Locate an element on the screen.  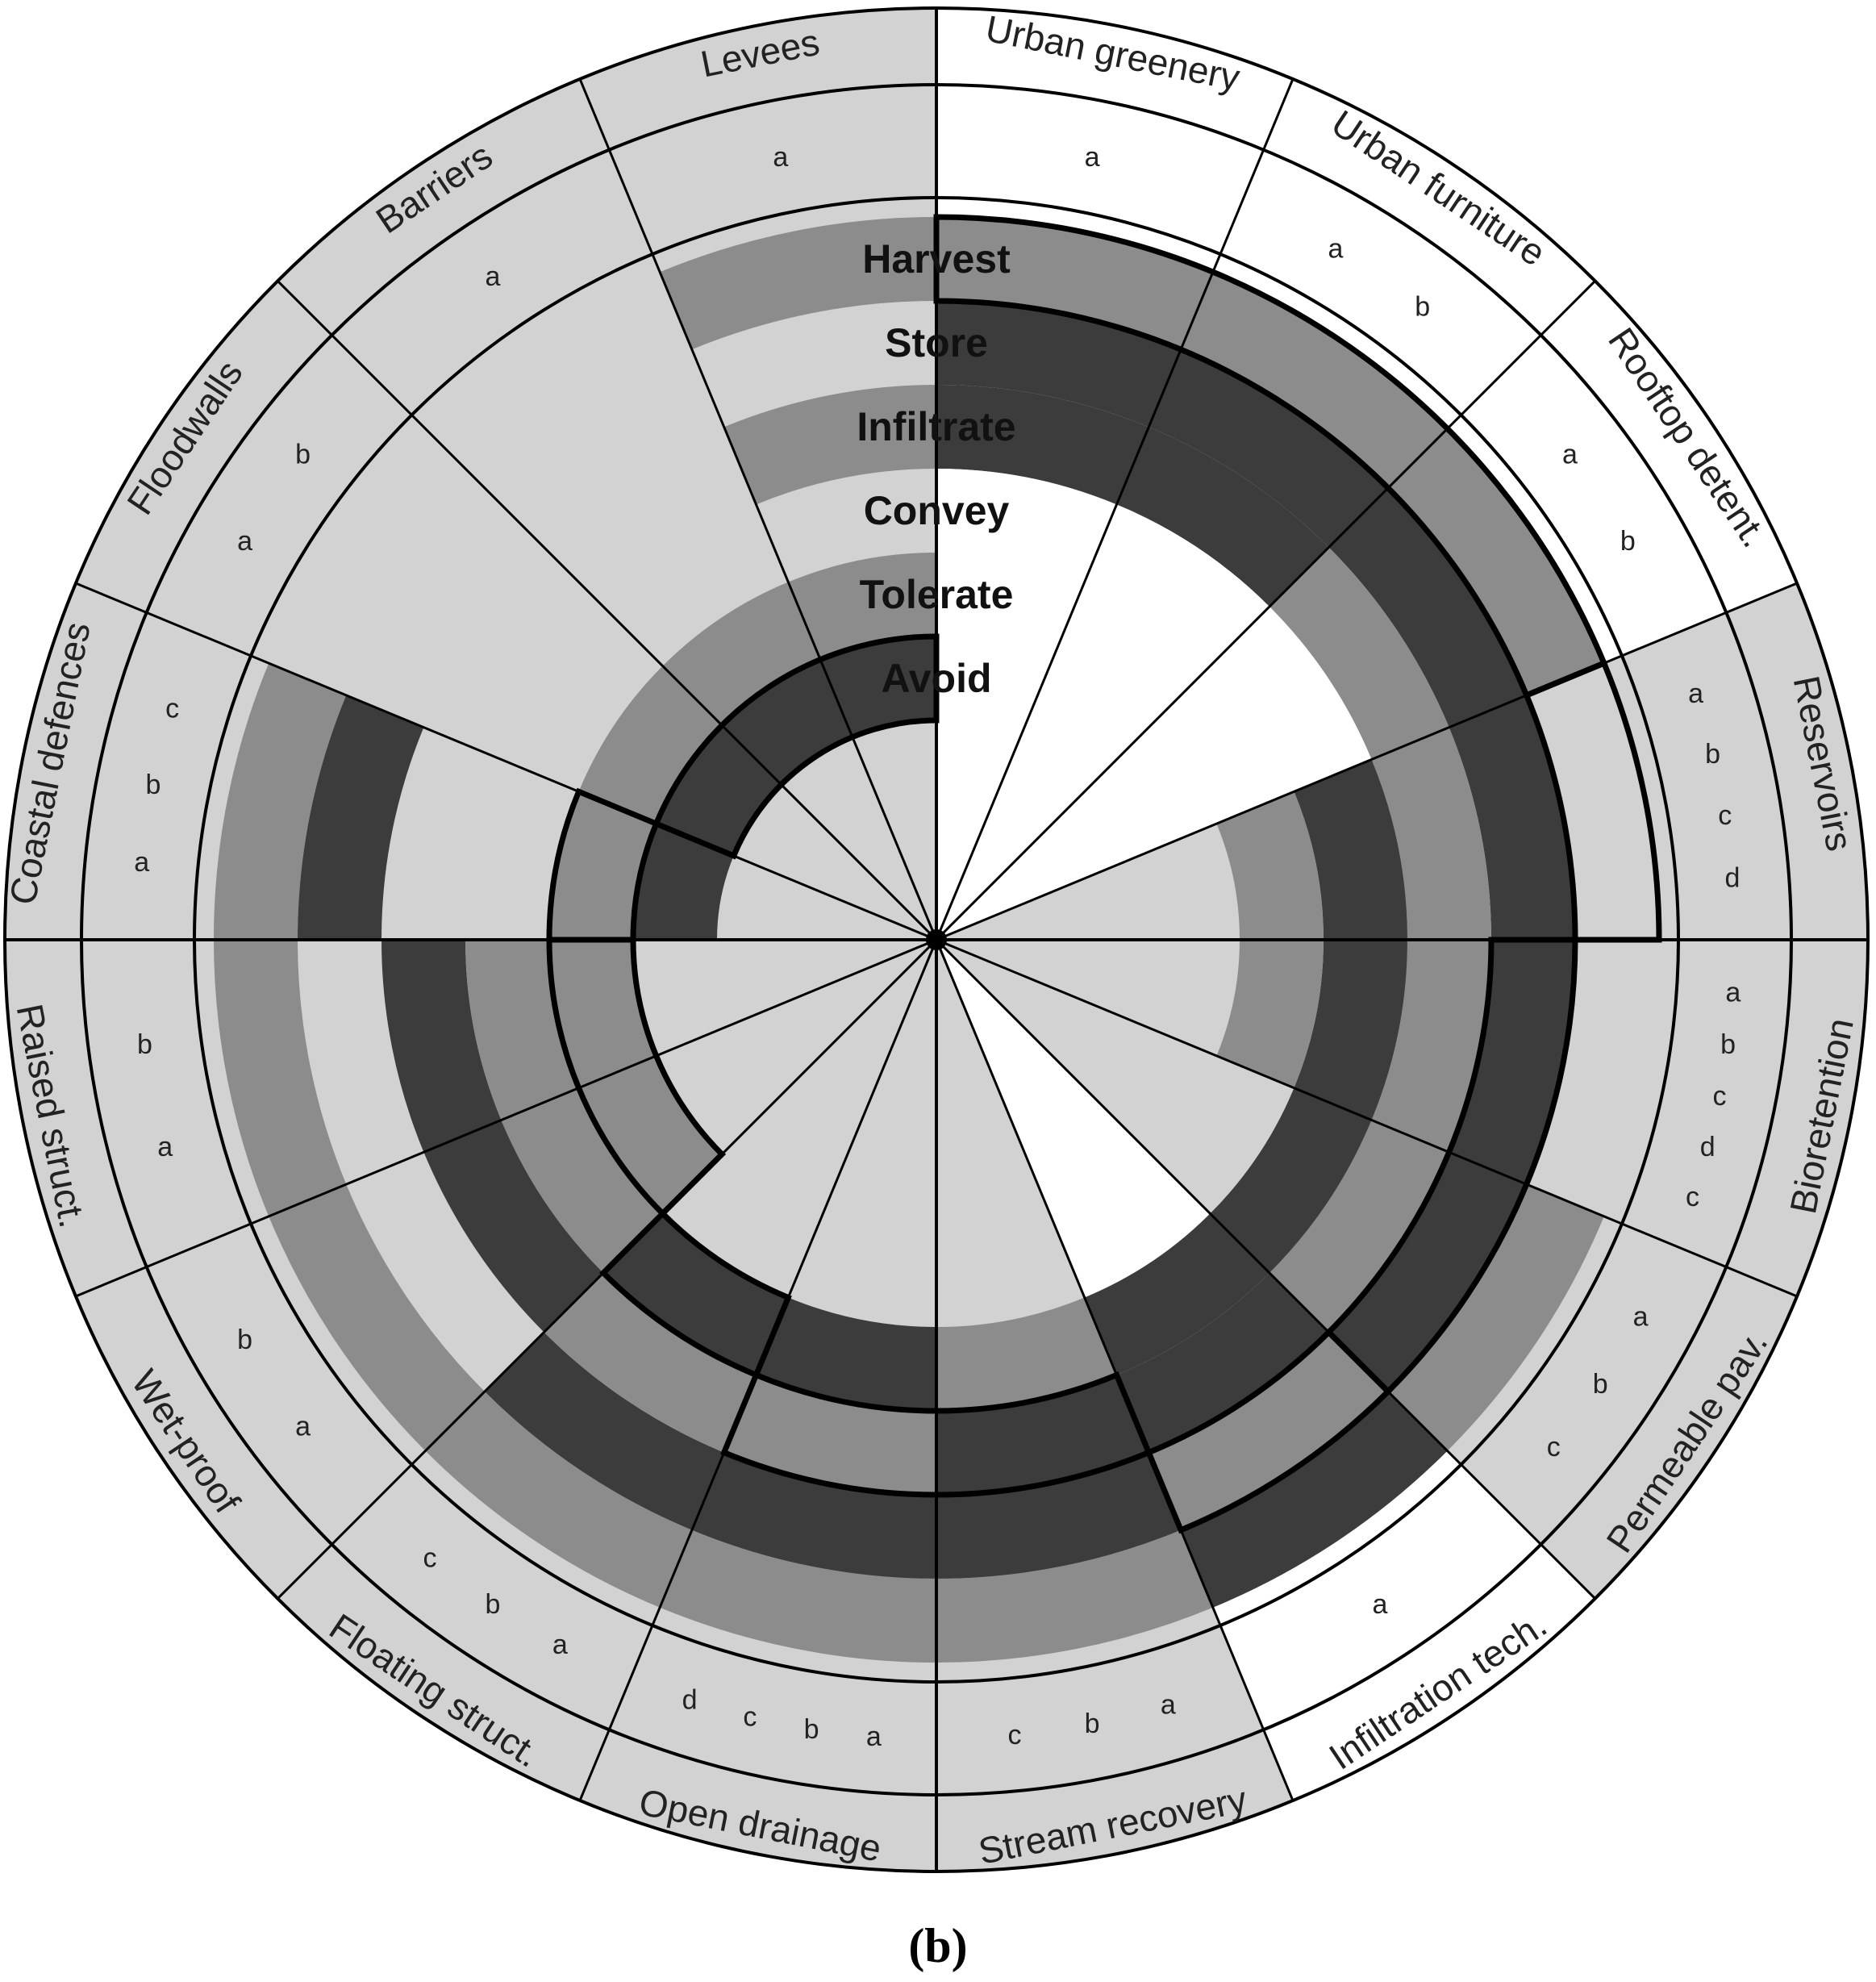
sub-label-stream-recovery-c: c is located at coordinates (1015, 1735).